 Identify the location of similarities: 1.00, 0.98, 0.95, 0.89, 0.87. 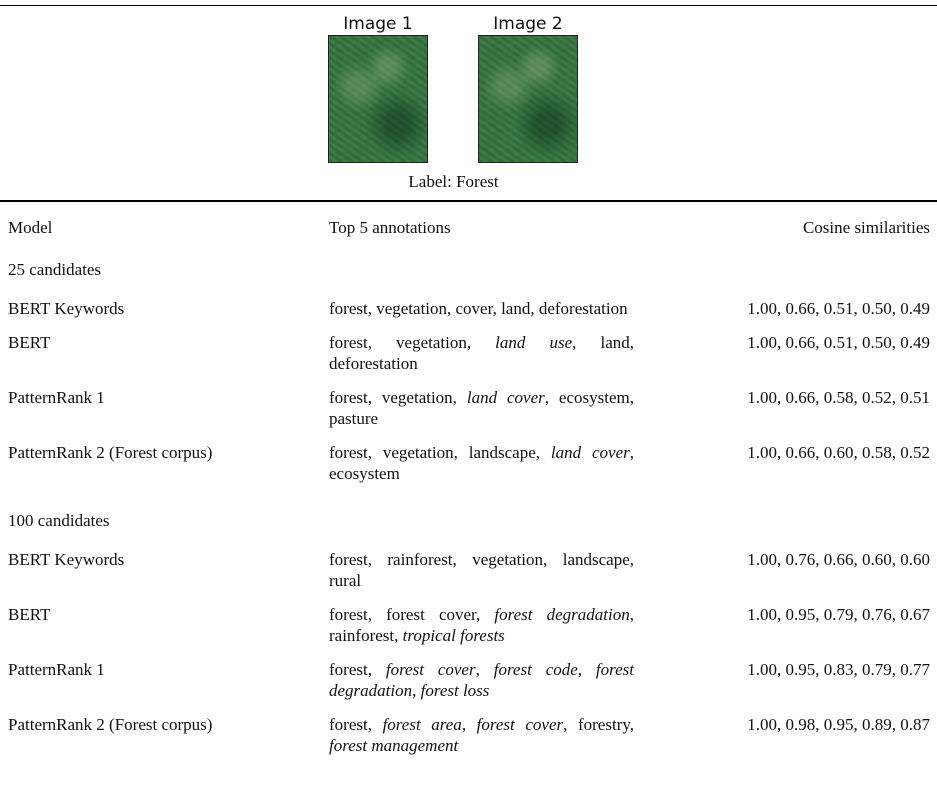
(838, 724).